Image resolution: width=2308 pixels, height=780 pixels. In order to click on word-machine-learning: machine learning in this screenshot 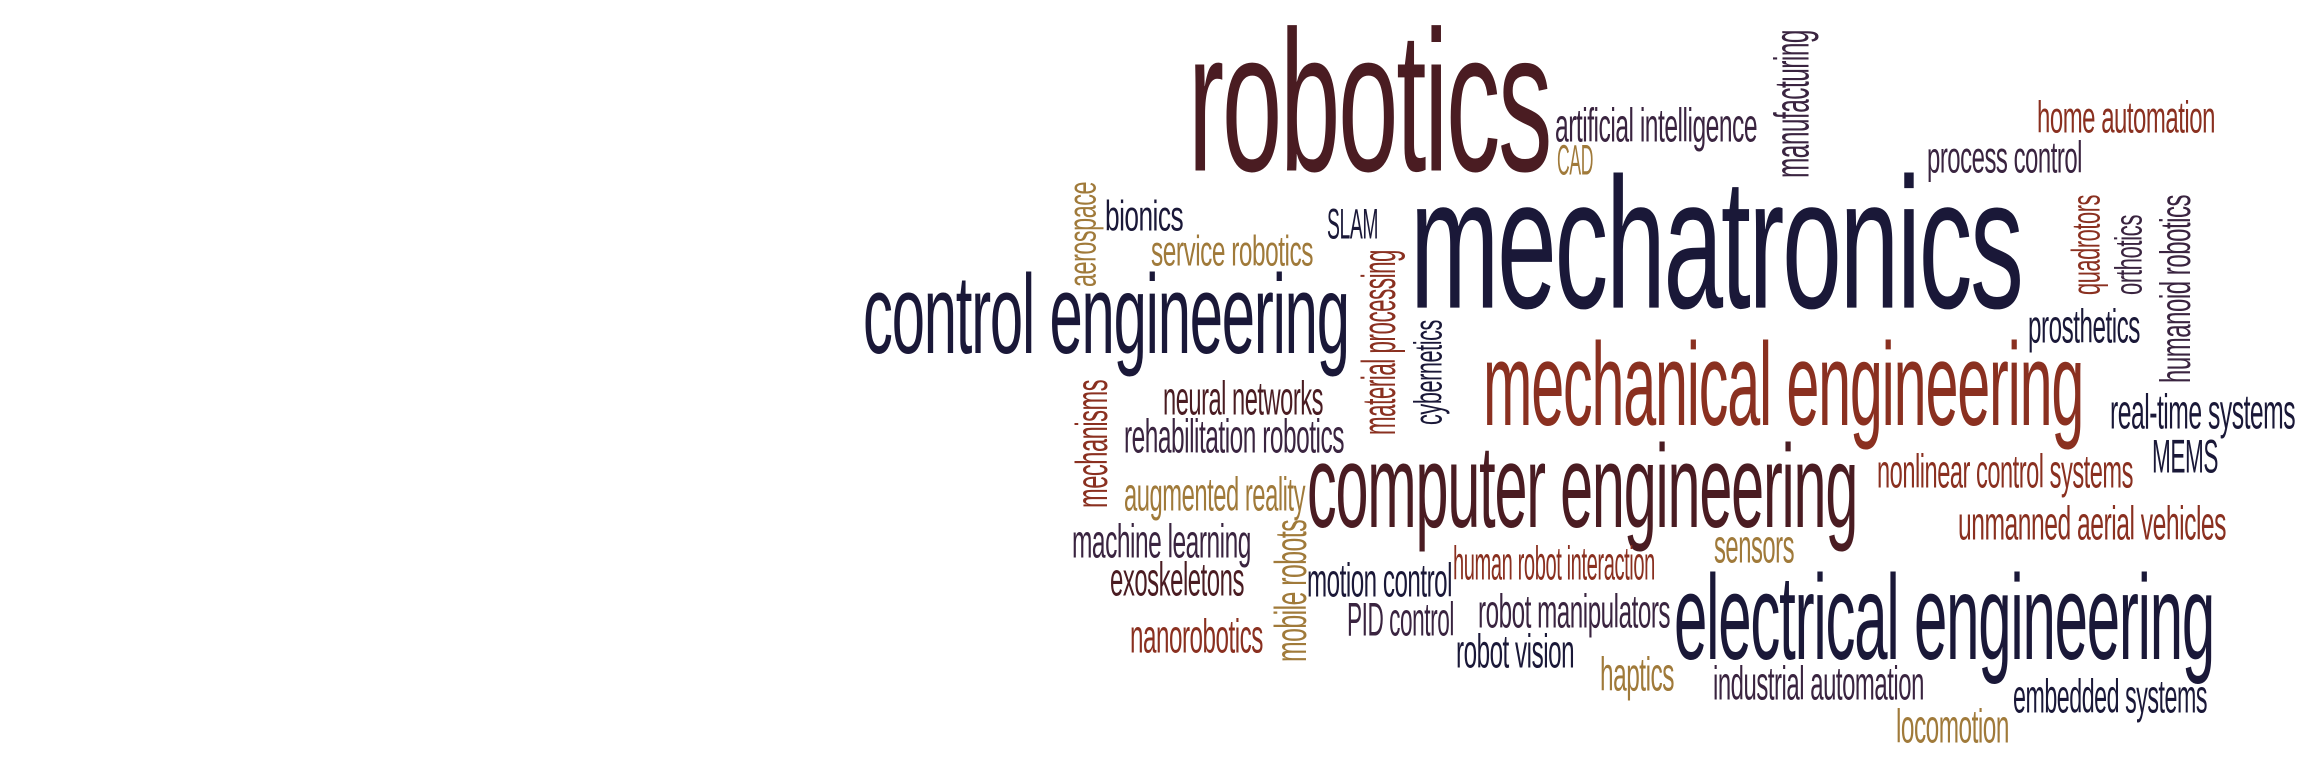, I will do `click(1161, 542)`.